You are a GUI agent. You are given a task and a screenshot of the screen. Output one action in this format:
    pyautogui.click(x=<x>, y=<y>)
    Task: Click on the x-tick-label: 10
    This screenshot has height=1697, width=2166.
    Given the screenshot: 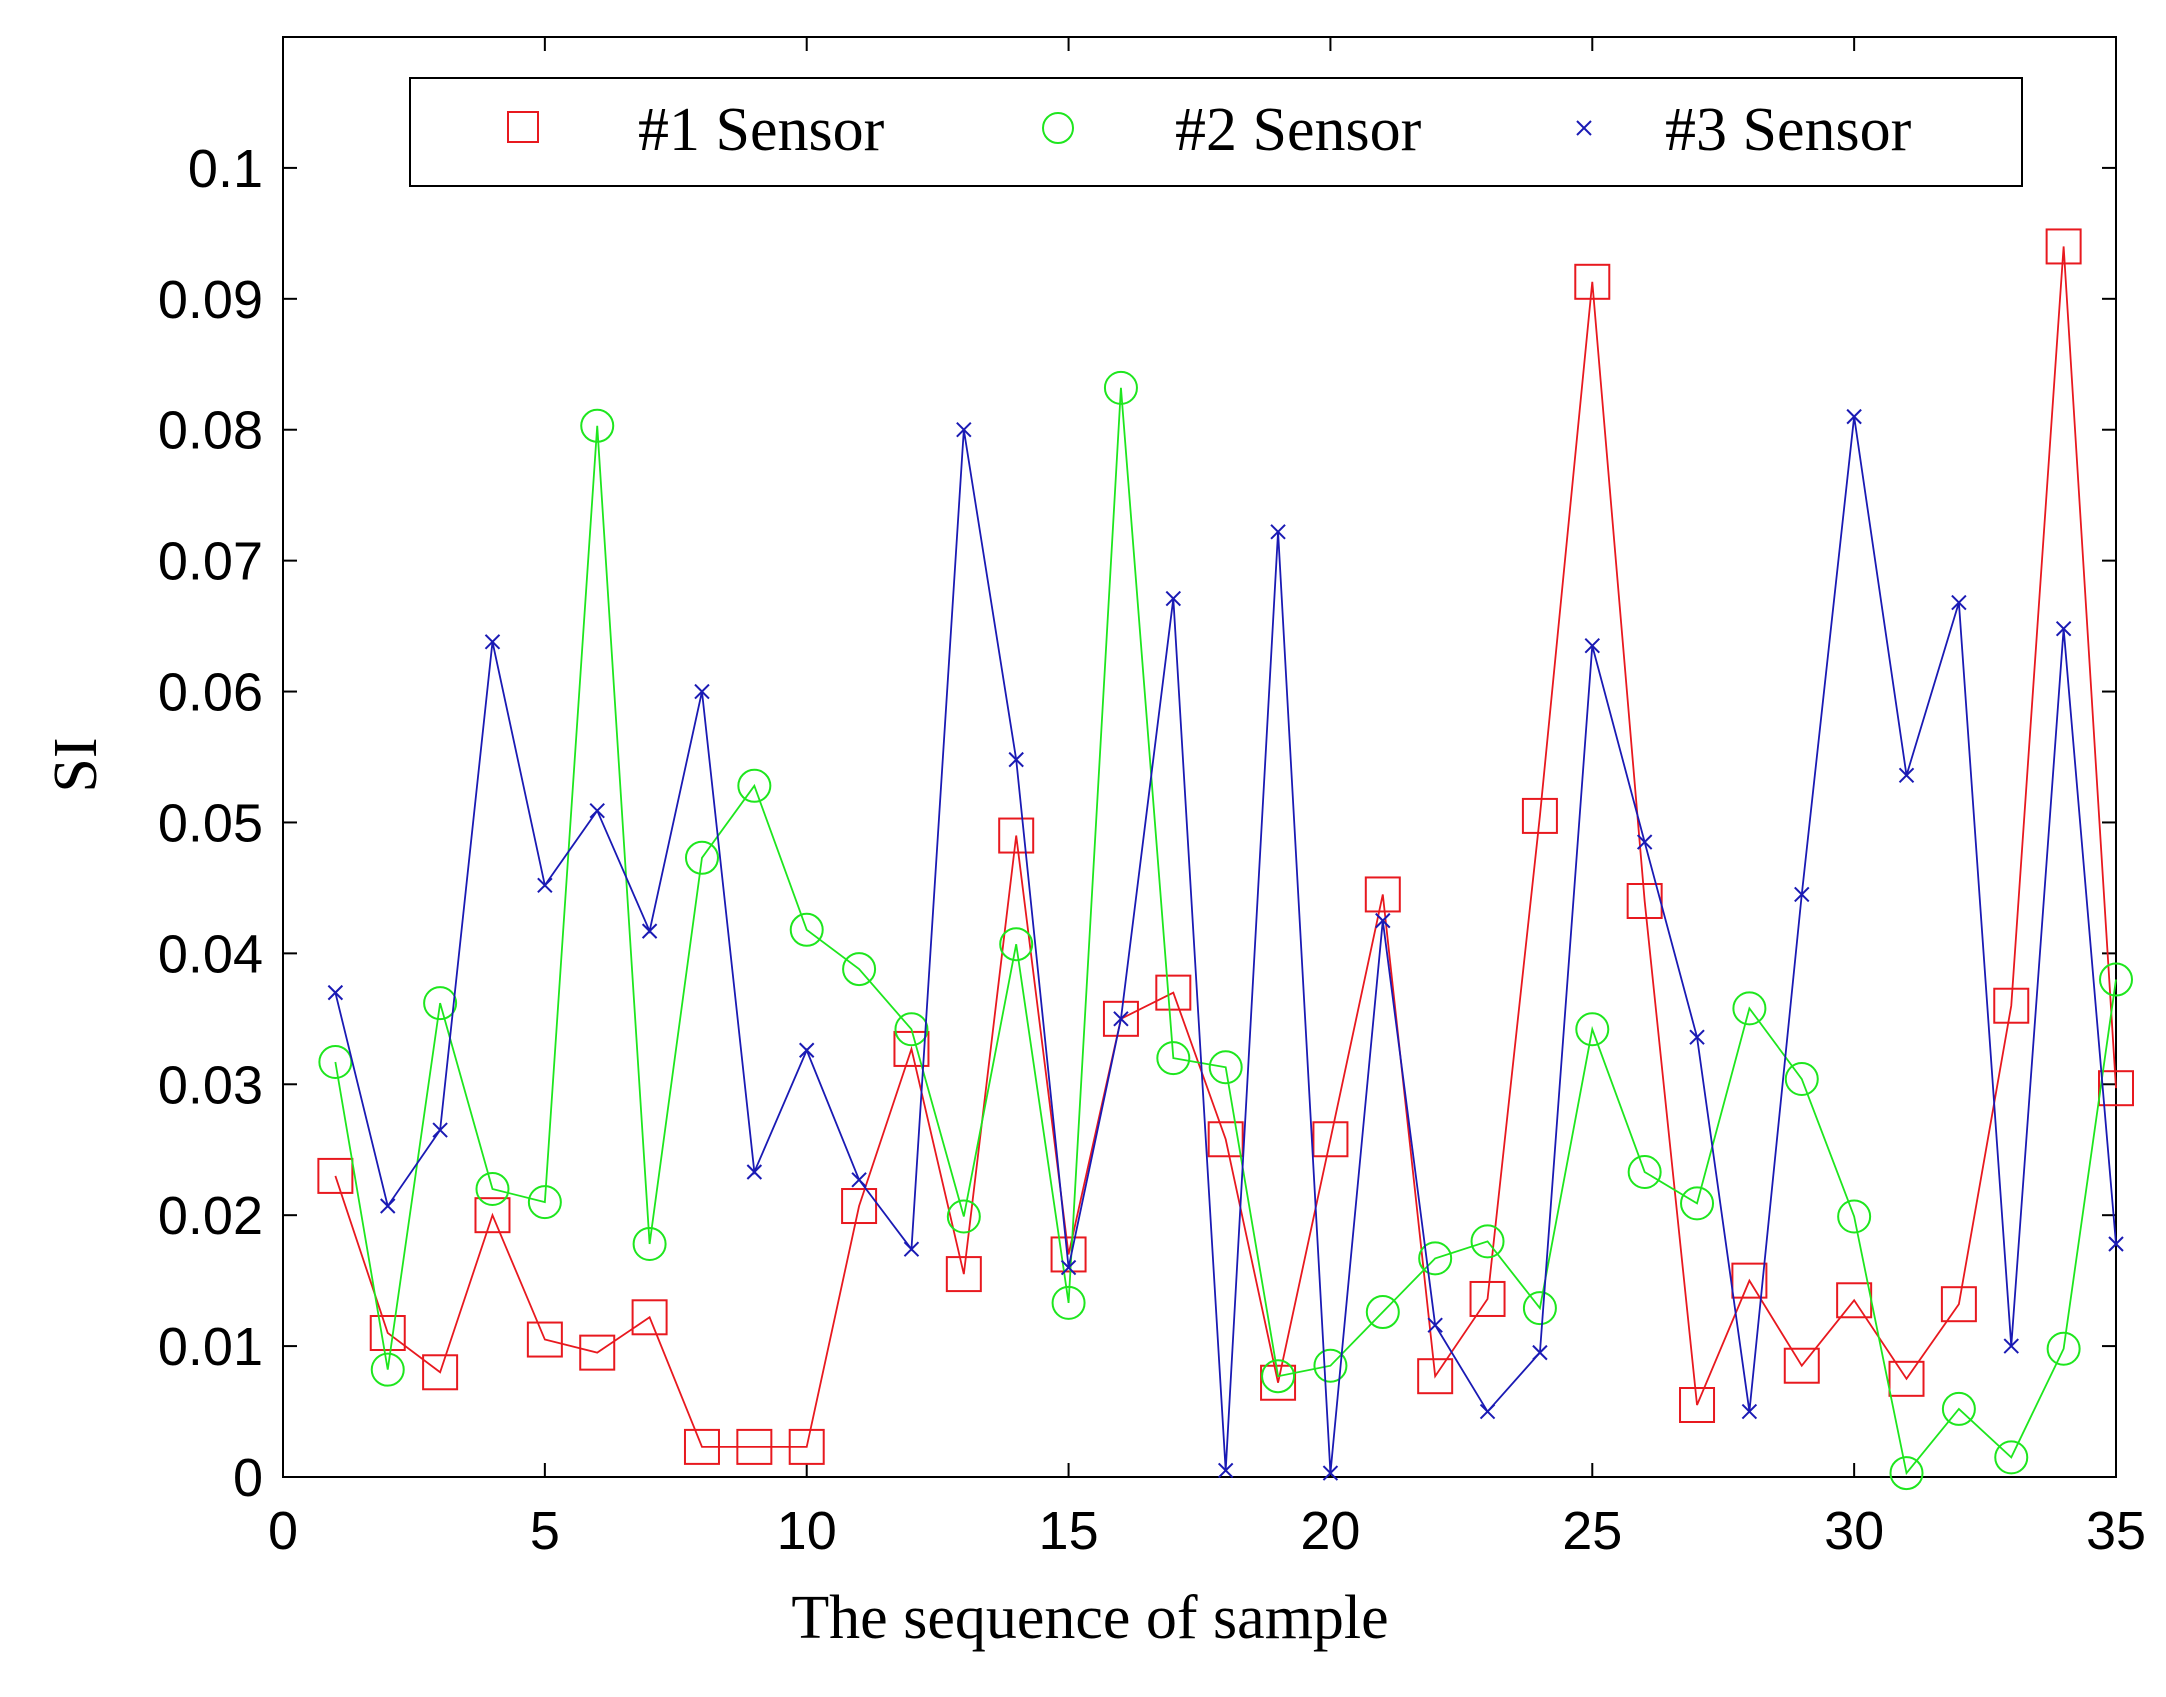 What is the action you would take?
    pyautogui.click(x=807, y=1531)
    